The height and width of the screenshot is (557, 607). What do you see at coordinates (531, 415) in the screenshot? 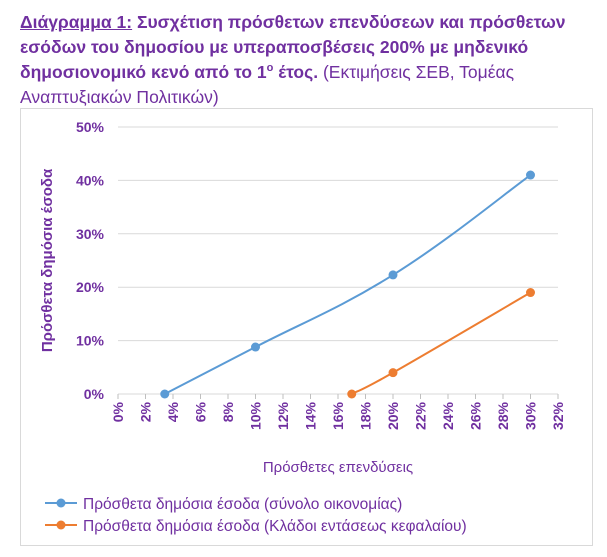
I see `x-tick-label: 30%` at bounding box center [531, 415].